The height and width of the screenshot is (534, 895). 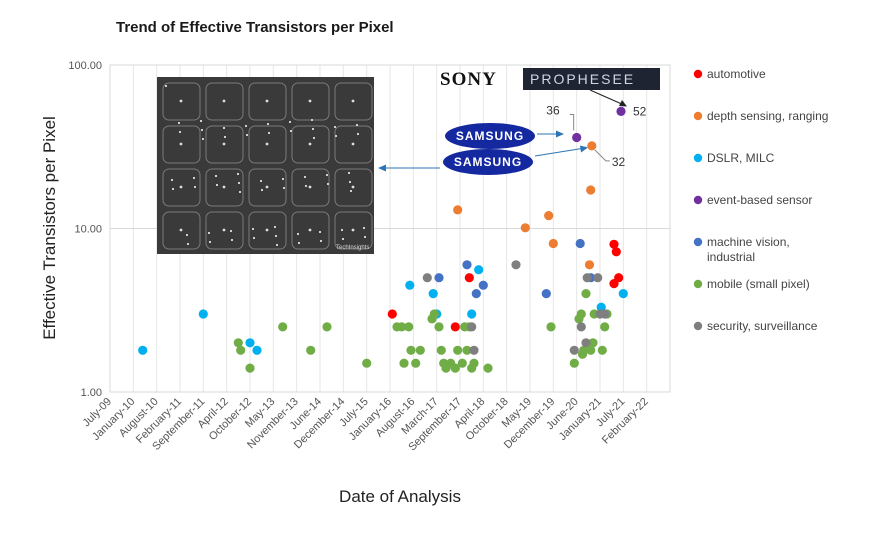 What do you see at coordinates (553, 111) in the screenshot?
I see `annotation-label: 36` at bounding box center [553, 111].